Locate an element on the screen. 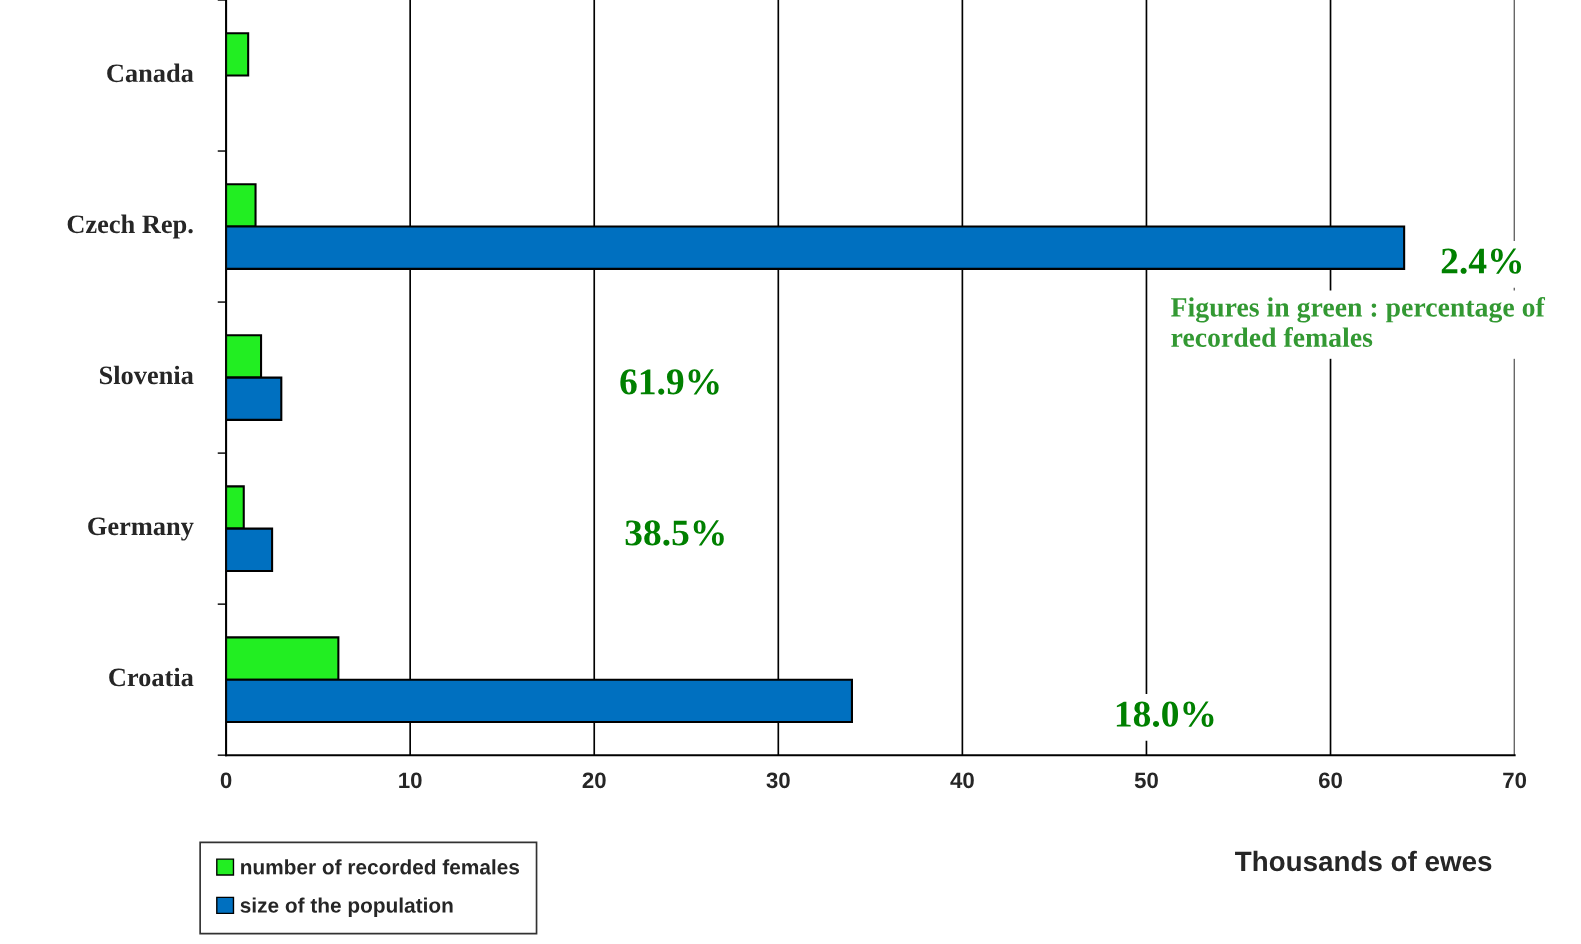 Image resolution: width=1581 pixels, height=944 pixels. legend-label: number of recorded females is located at coordinates (380, 867).